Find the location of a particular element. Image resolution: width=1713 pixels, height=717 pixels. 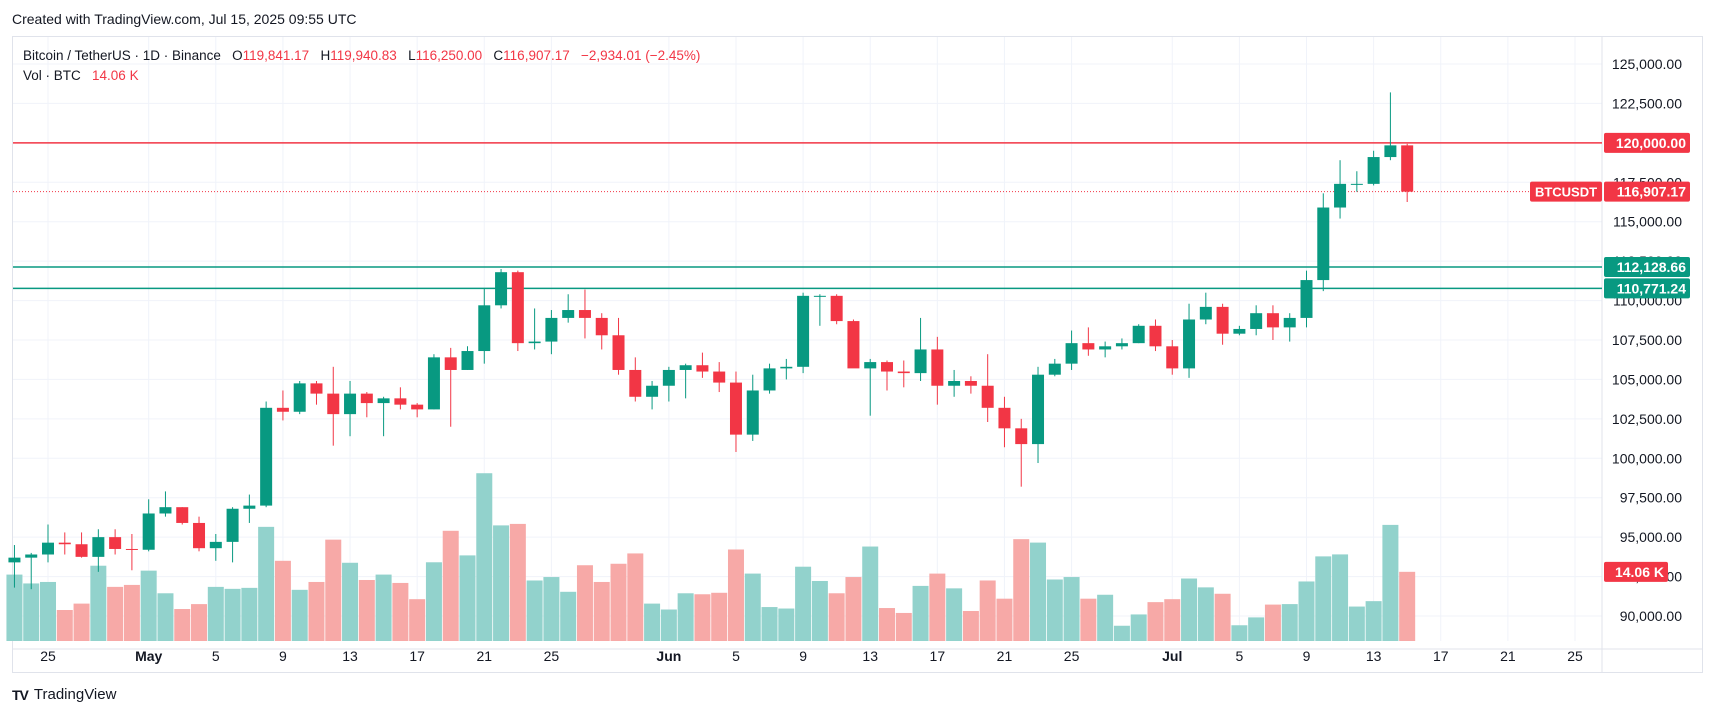

open-label: O is located at coordinates (237, 55).